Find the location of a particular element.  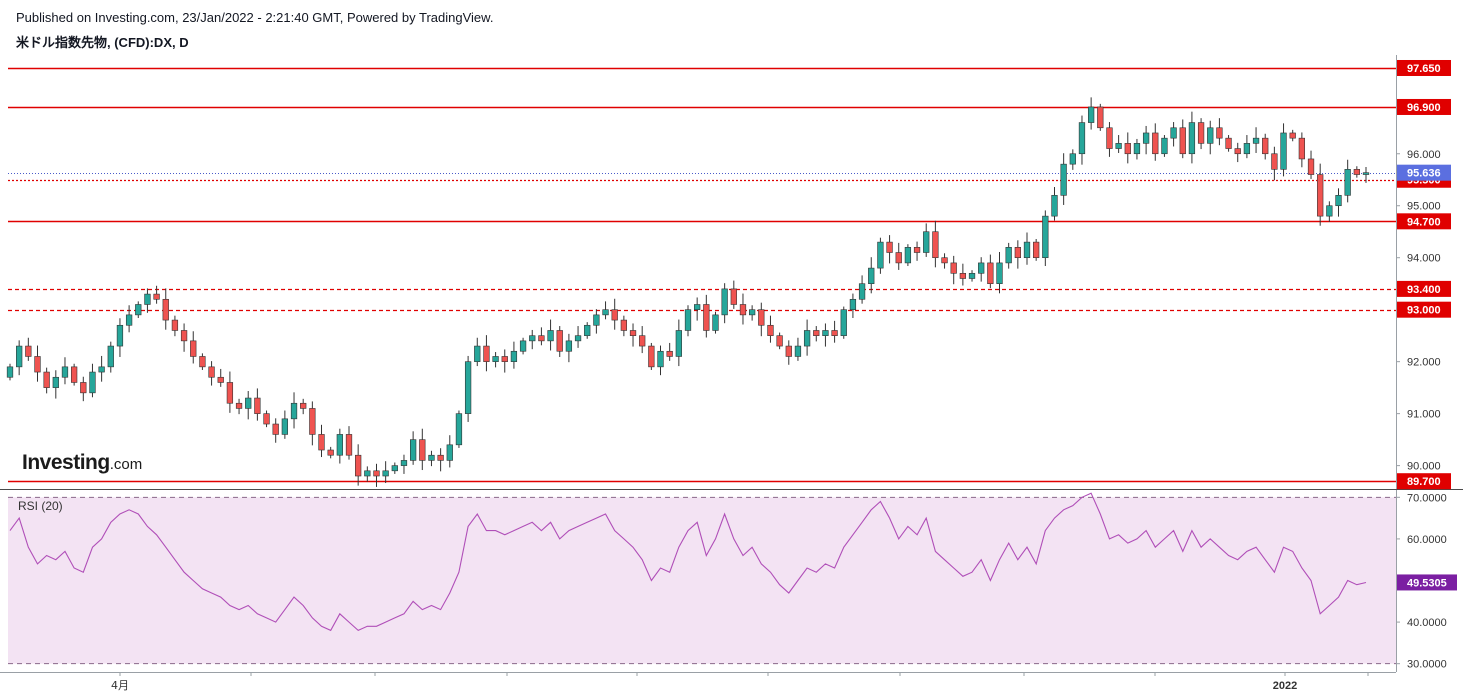

time-axis: 4月 2022 is located at coordinates (740, 682).